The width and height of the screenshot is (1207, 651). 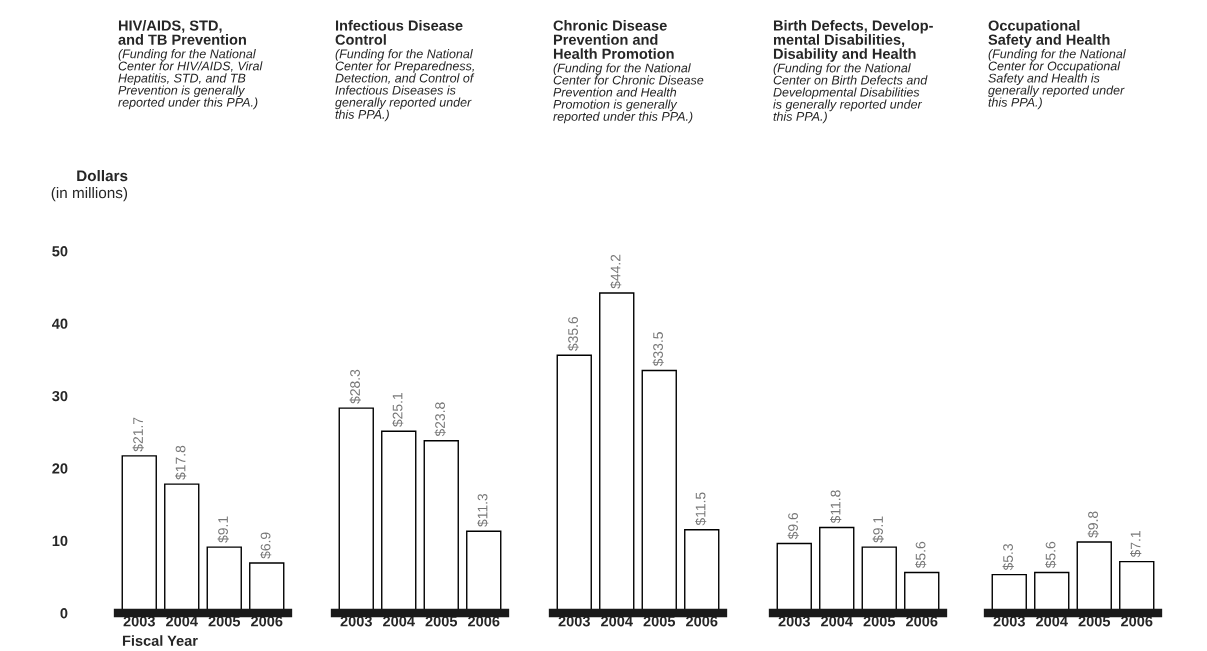 I want to click on data-label: $23.8, so click(x=440, y=419).